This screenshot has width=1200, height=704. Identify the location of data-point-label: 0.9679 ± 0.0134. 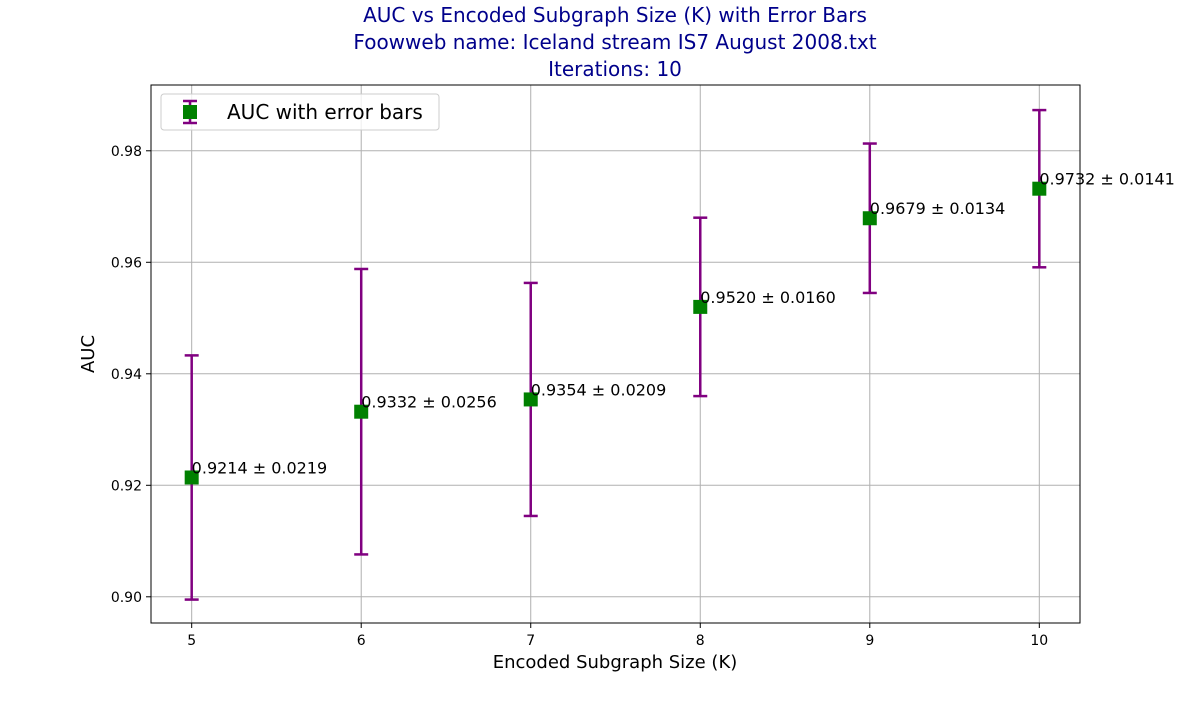
(938, 208).